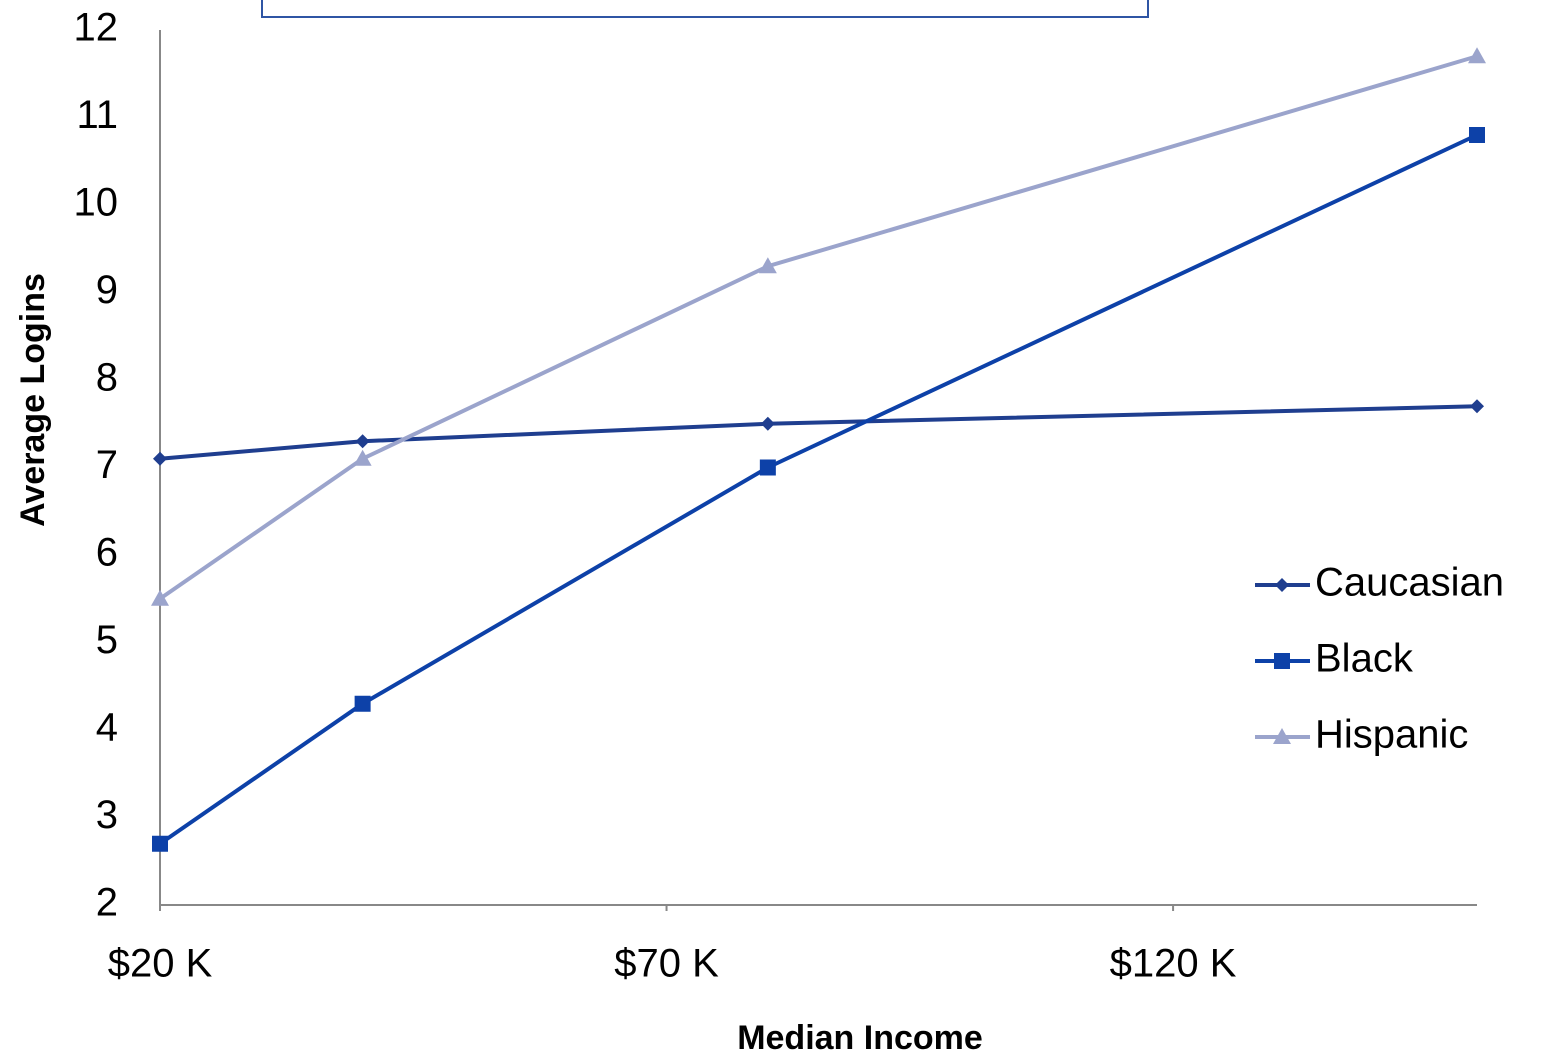 The image size is (1550, 1062). I want to click on y-tick-label: 4, so click(107, 728).